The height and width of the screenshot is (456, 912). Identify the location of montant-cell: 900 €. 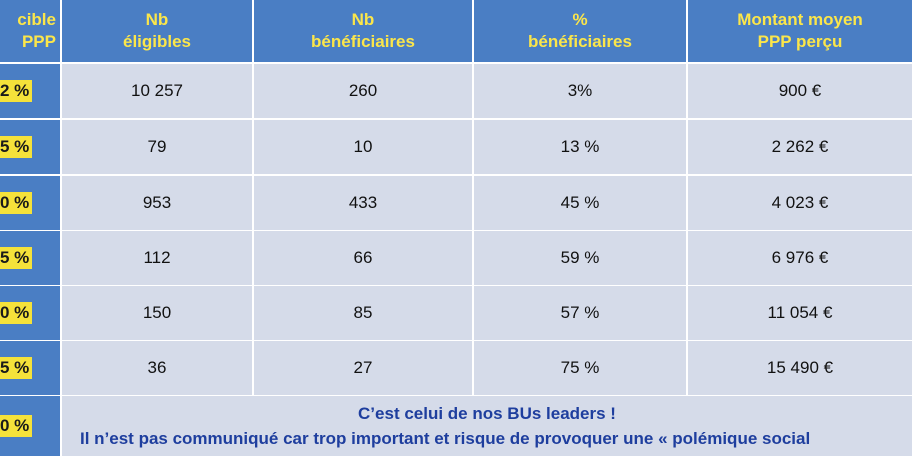
(800, 91).